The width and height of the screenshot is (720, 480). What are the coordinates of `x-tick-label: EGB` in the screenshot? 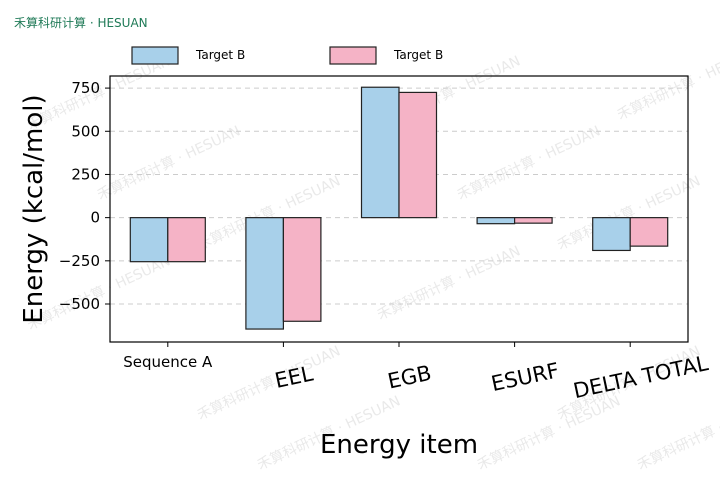 It's located at (410, 377).